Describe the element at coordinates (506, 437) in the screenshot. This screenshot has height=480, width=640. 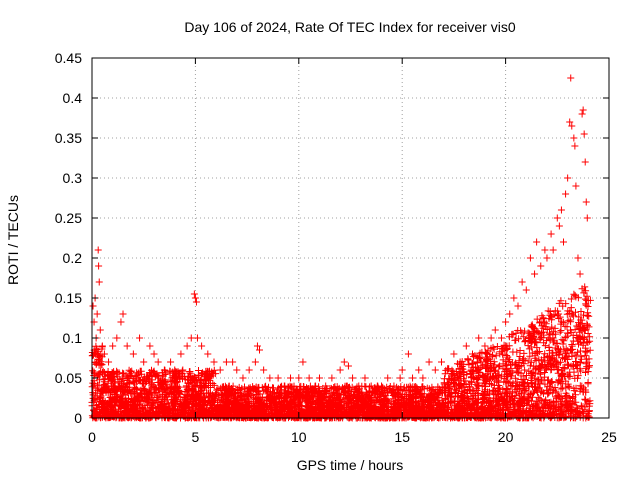
I see `x-tick-label: 20` at that location.